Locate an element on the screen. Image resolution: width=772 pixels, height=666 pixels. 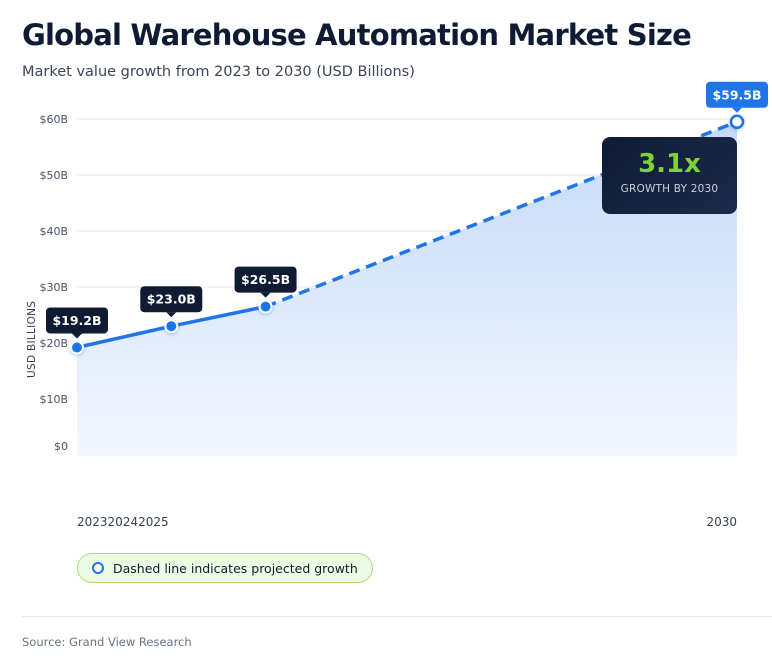
data-label: $19.2B is located at coordinates (76, 320).